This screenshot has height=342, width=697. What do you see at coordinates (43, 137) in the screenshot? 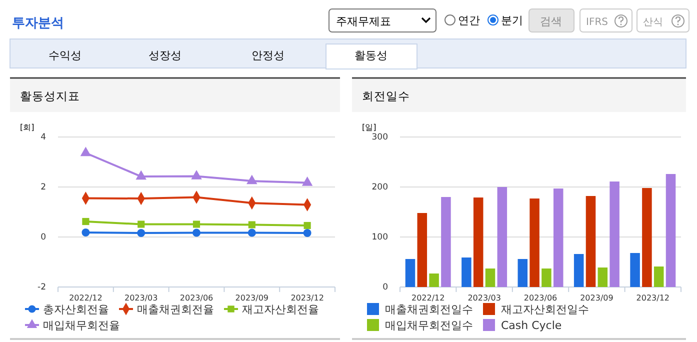
I see `y-tick-label: 4` at bounding box center [43, 137].